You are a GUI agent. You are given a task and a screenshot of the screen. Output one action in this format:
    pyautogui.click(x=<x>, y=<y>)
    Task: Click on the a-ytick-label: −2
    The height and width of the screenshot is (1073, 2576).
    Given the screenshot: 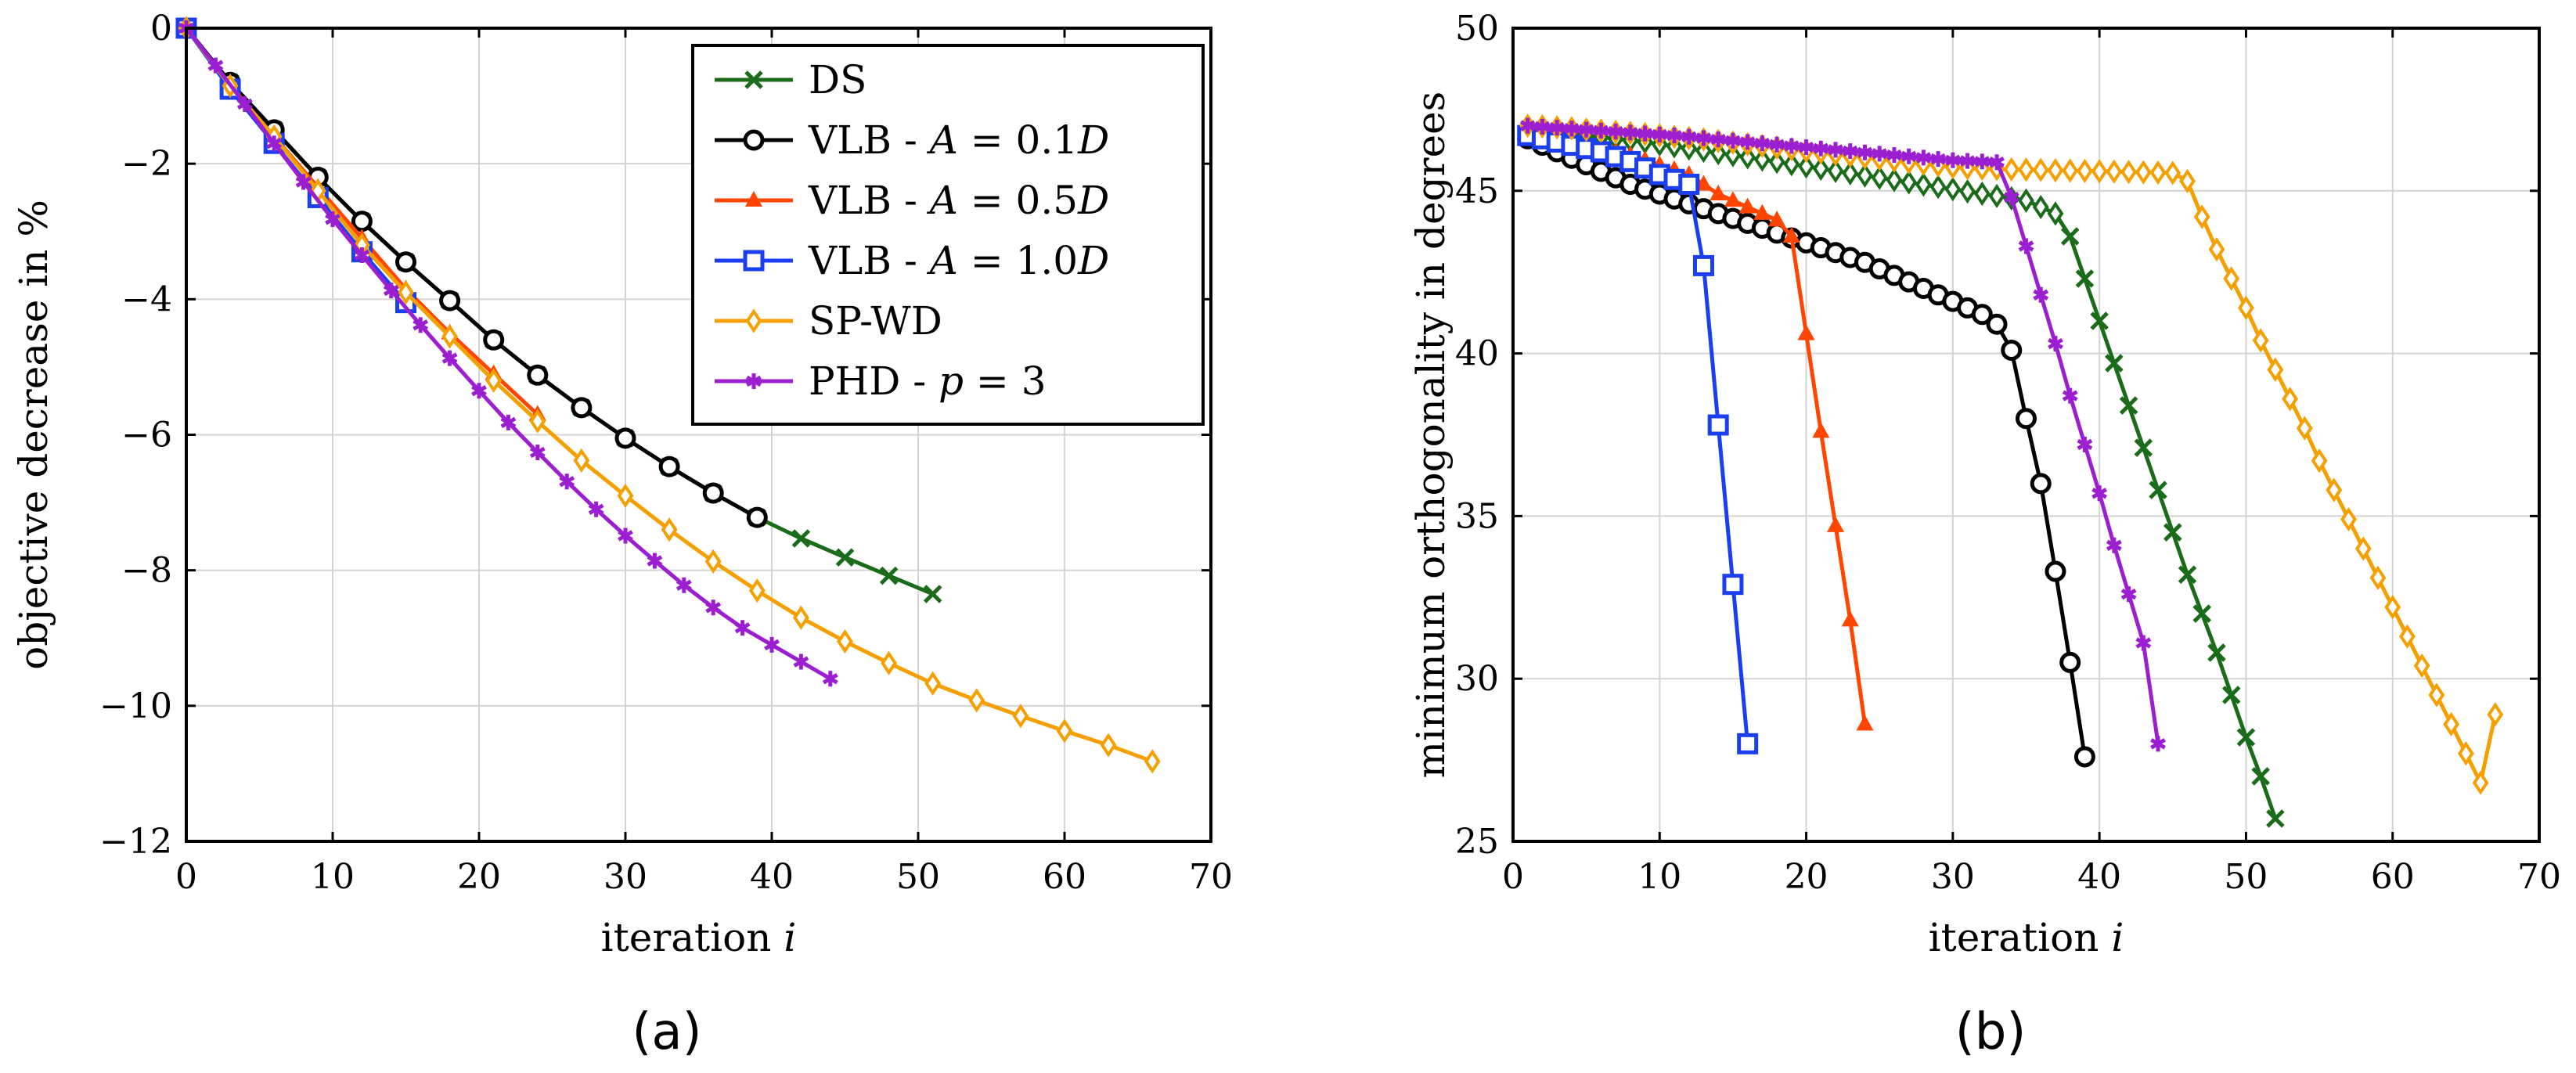 What is the action you would take?
    pyautogui.click(x=146, y=164)
    